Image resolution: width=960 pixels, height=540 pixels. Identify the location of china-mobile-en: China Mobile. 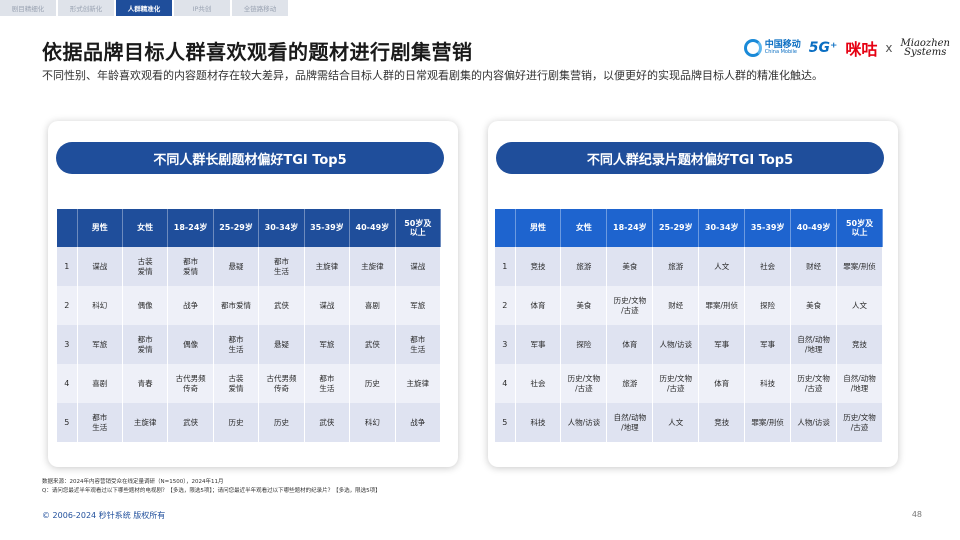
(781, 52).